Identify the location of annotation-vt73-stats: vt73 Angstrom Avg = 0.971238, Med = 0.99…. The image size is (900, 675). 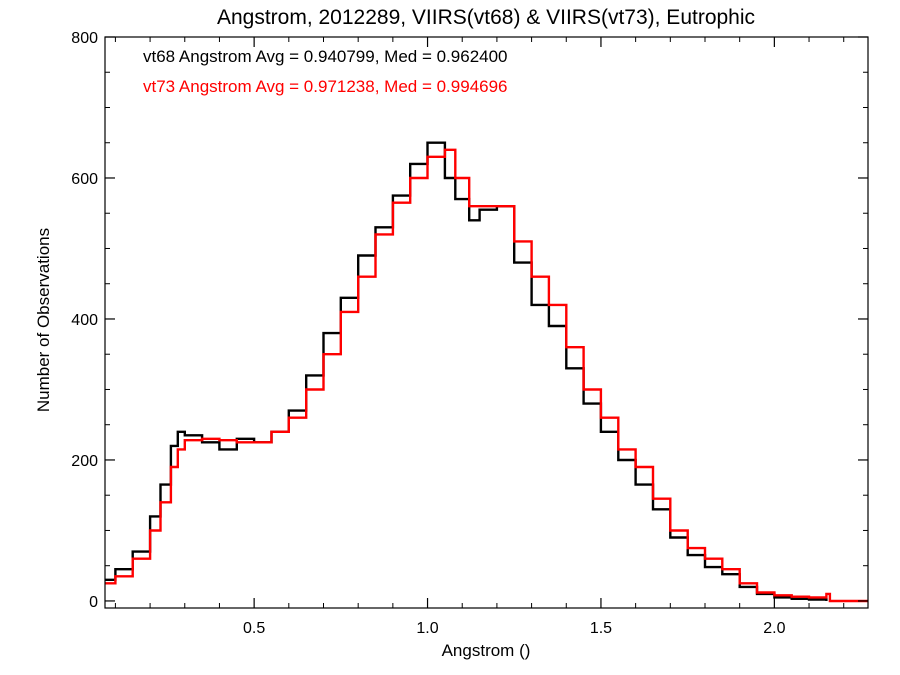
(325, 86).